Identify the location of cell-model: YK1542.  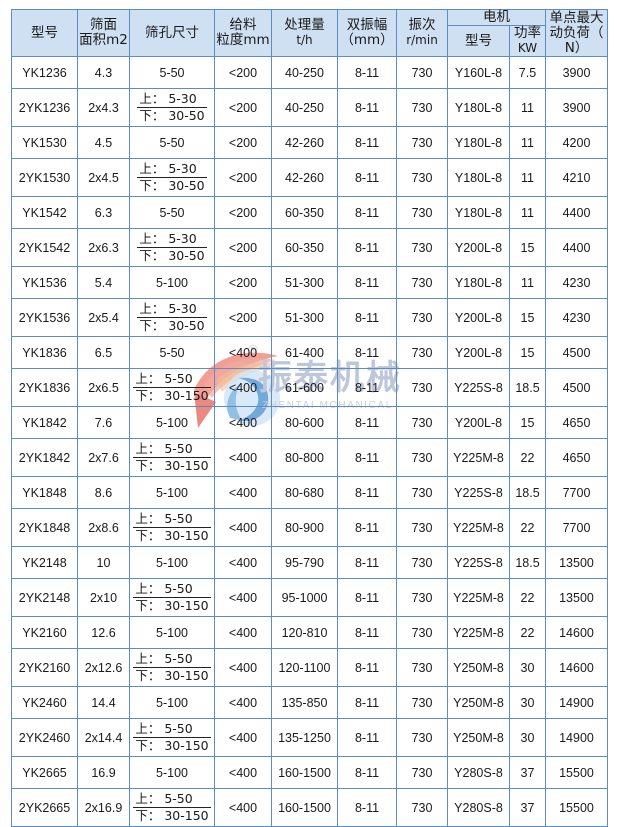
(44, 213).